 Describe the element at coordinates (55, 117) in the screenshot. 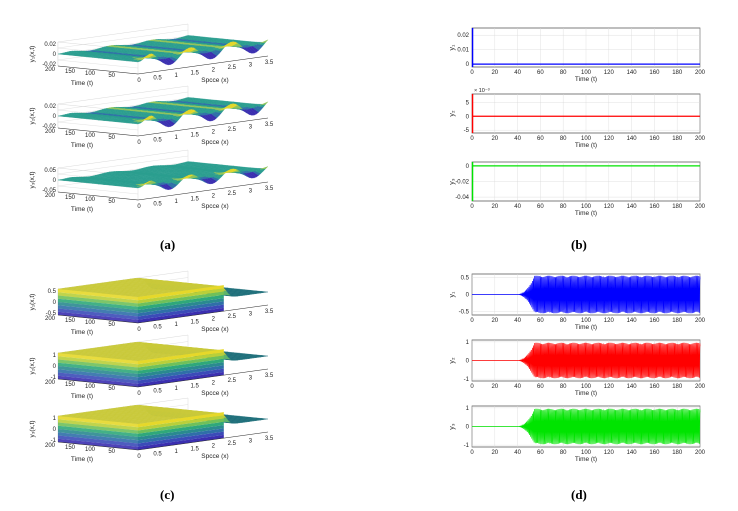

I see `z-tick-label: 0` at that location.